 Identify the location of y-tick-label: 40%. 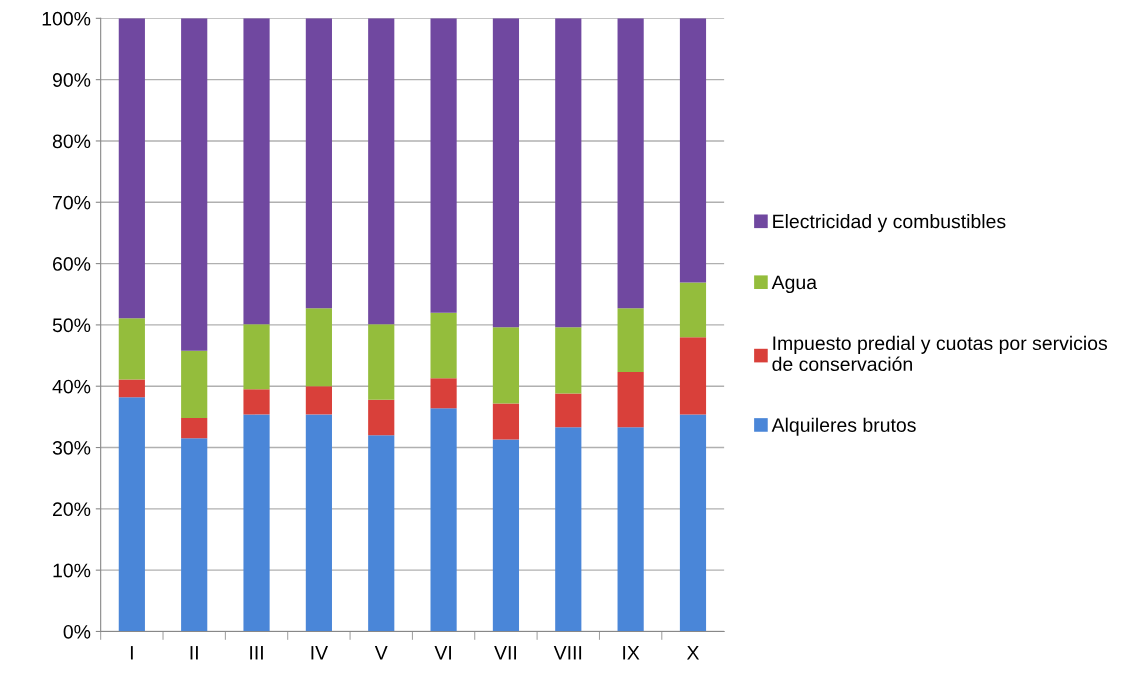
(71, 386).